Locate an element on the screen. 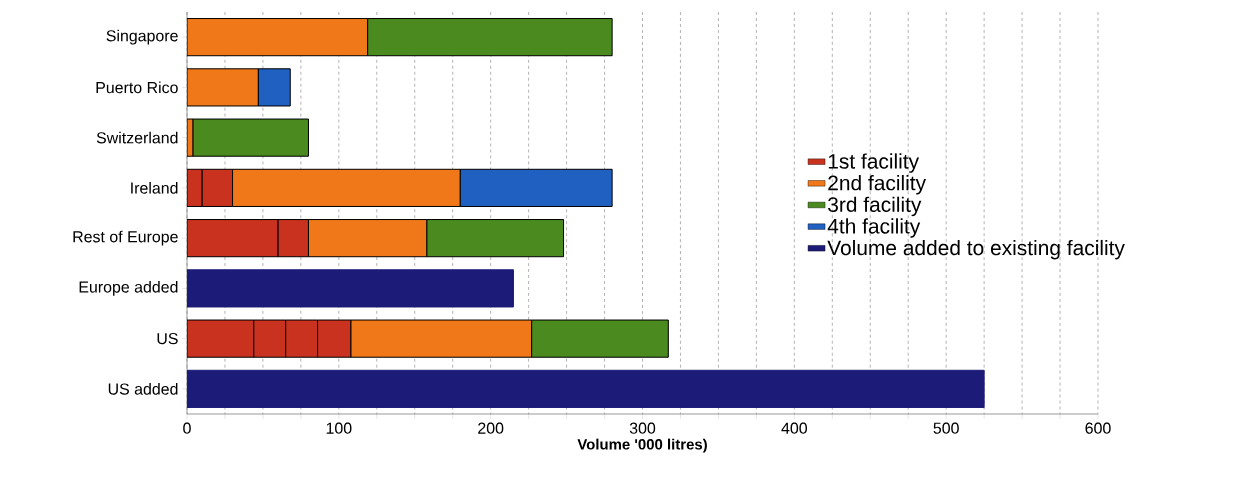 This screenshot has height=483, width=1246. x-tick-label: 600 is located at coordinates (1098, 428).